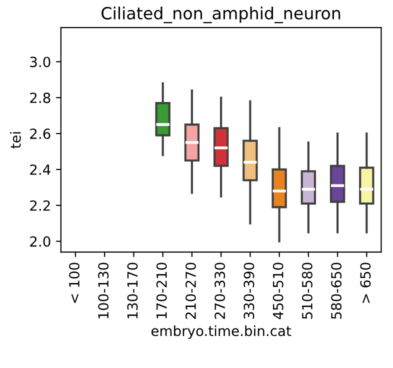 Image resolution: width=393 pixels, height=368 pixels. Describe the element at coordinates (161, 290) in the screenshot. I see `x-tick-label: 170-210` at that location.